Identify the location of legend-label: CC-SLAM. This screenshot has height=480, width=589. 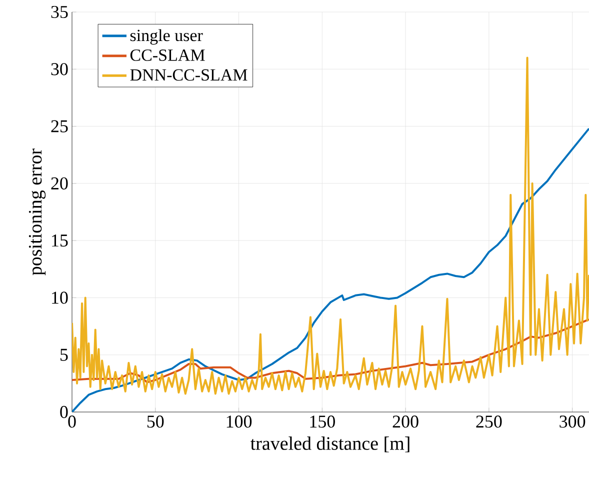
(167, 55).